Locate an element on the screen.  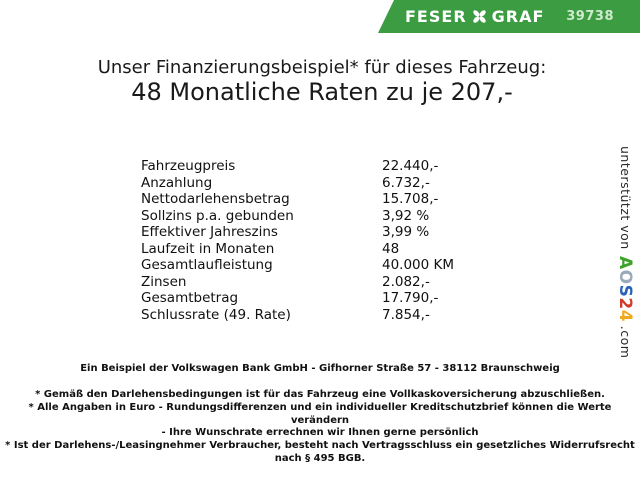
table-row: Sollzins p.a. gebunden 3,92 % is located at coordinates (297, 216).